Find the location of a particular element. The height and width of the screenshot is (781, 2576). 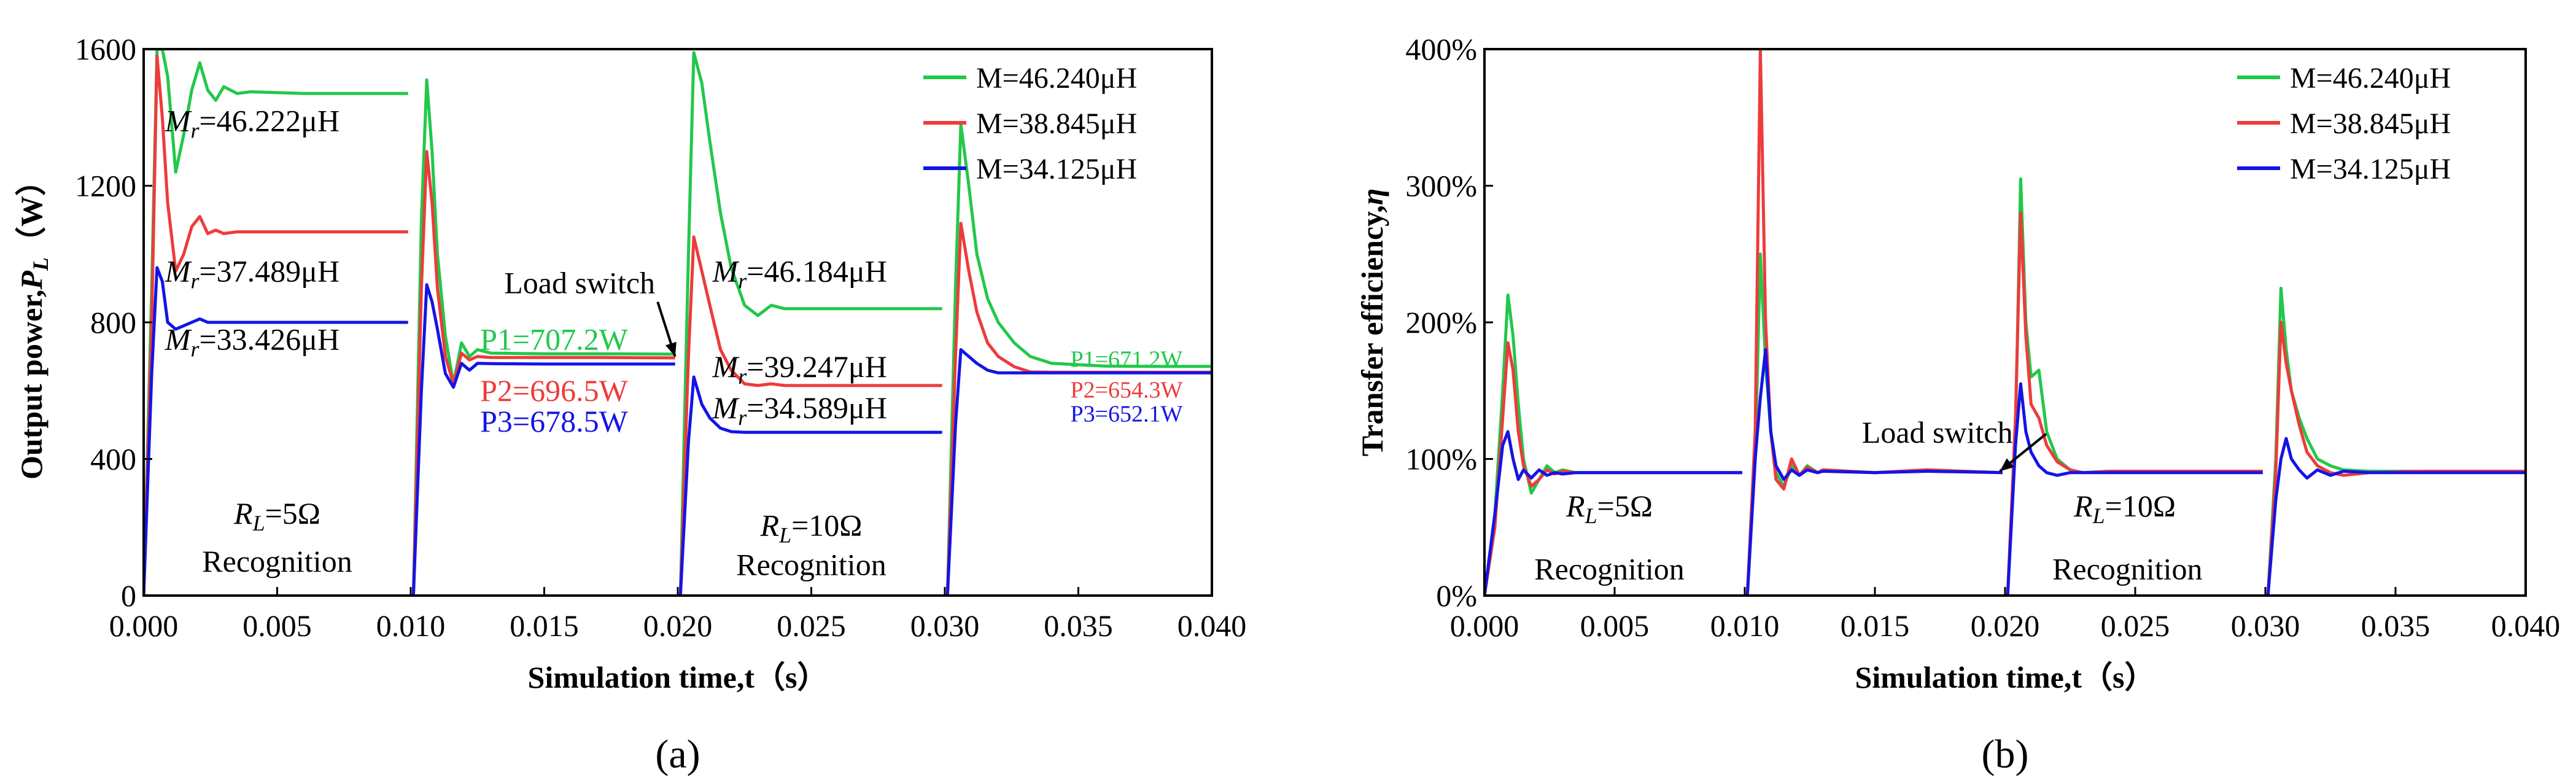

panel-label: (a) is located at coordinates (677, 754).